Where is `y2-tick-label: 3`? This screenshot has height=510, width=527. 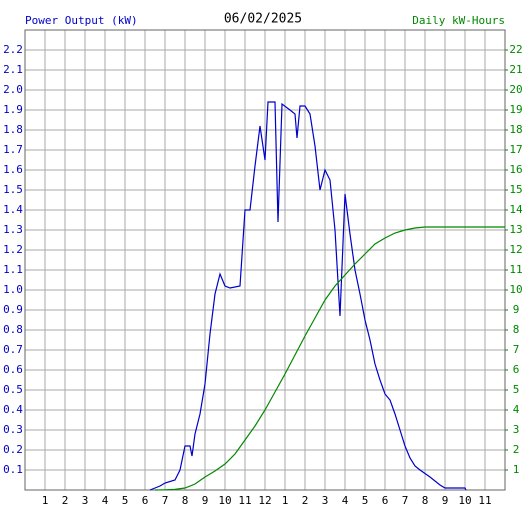 y2-tick-label: 3 is located at coordinates (516, 429).